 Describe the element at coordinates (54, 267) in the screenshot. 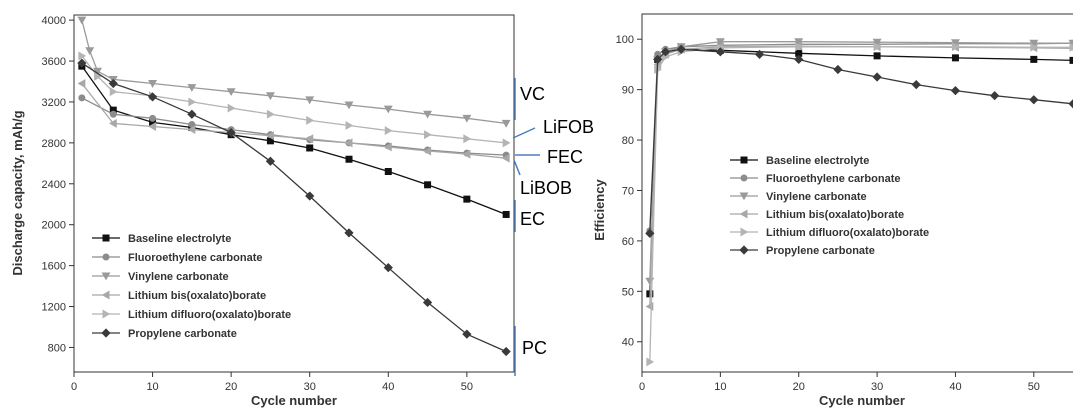

I see `left-y-tick-label: 1600` at that location.